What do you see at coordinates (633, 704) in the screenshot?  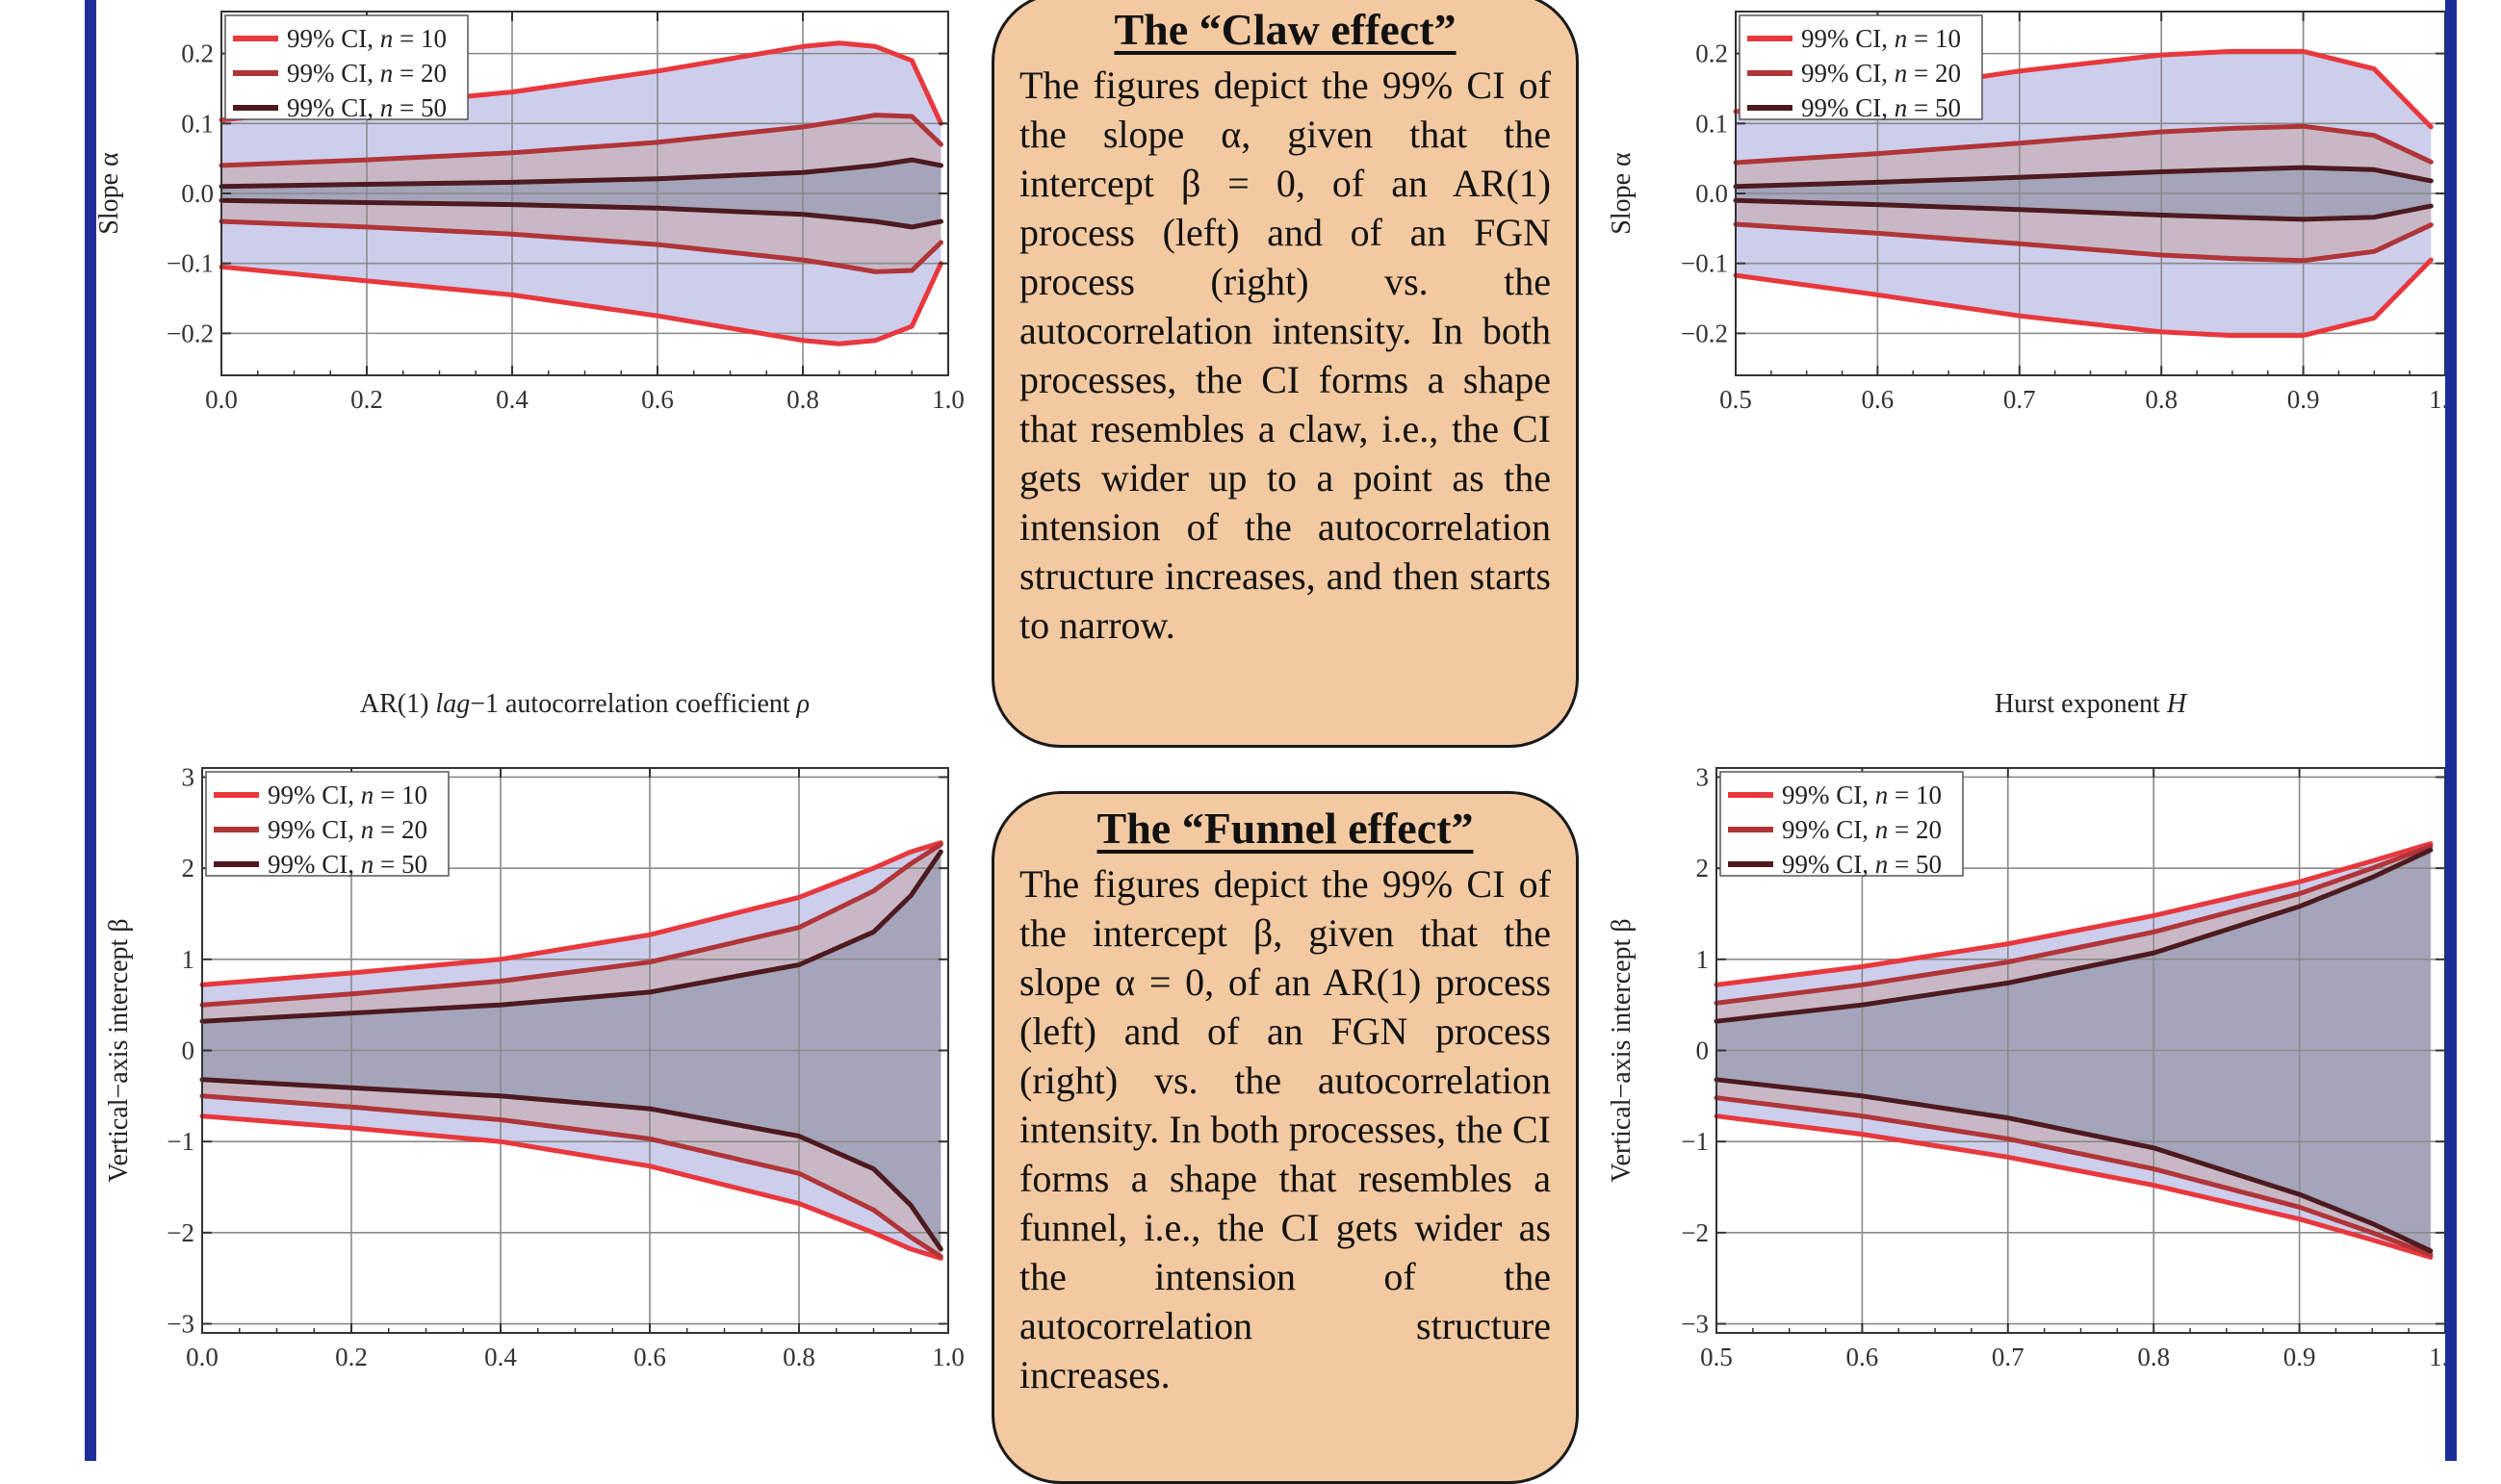 I see `x-axis-label-part: −1 autocorrelation coefficient` at bounding box center [633, 704].